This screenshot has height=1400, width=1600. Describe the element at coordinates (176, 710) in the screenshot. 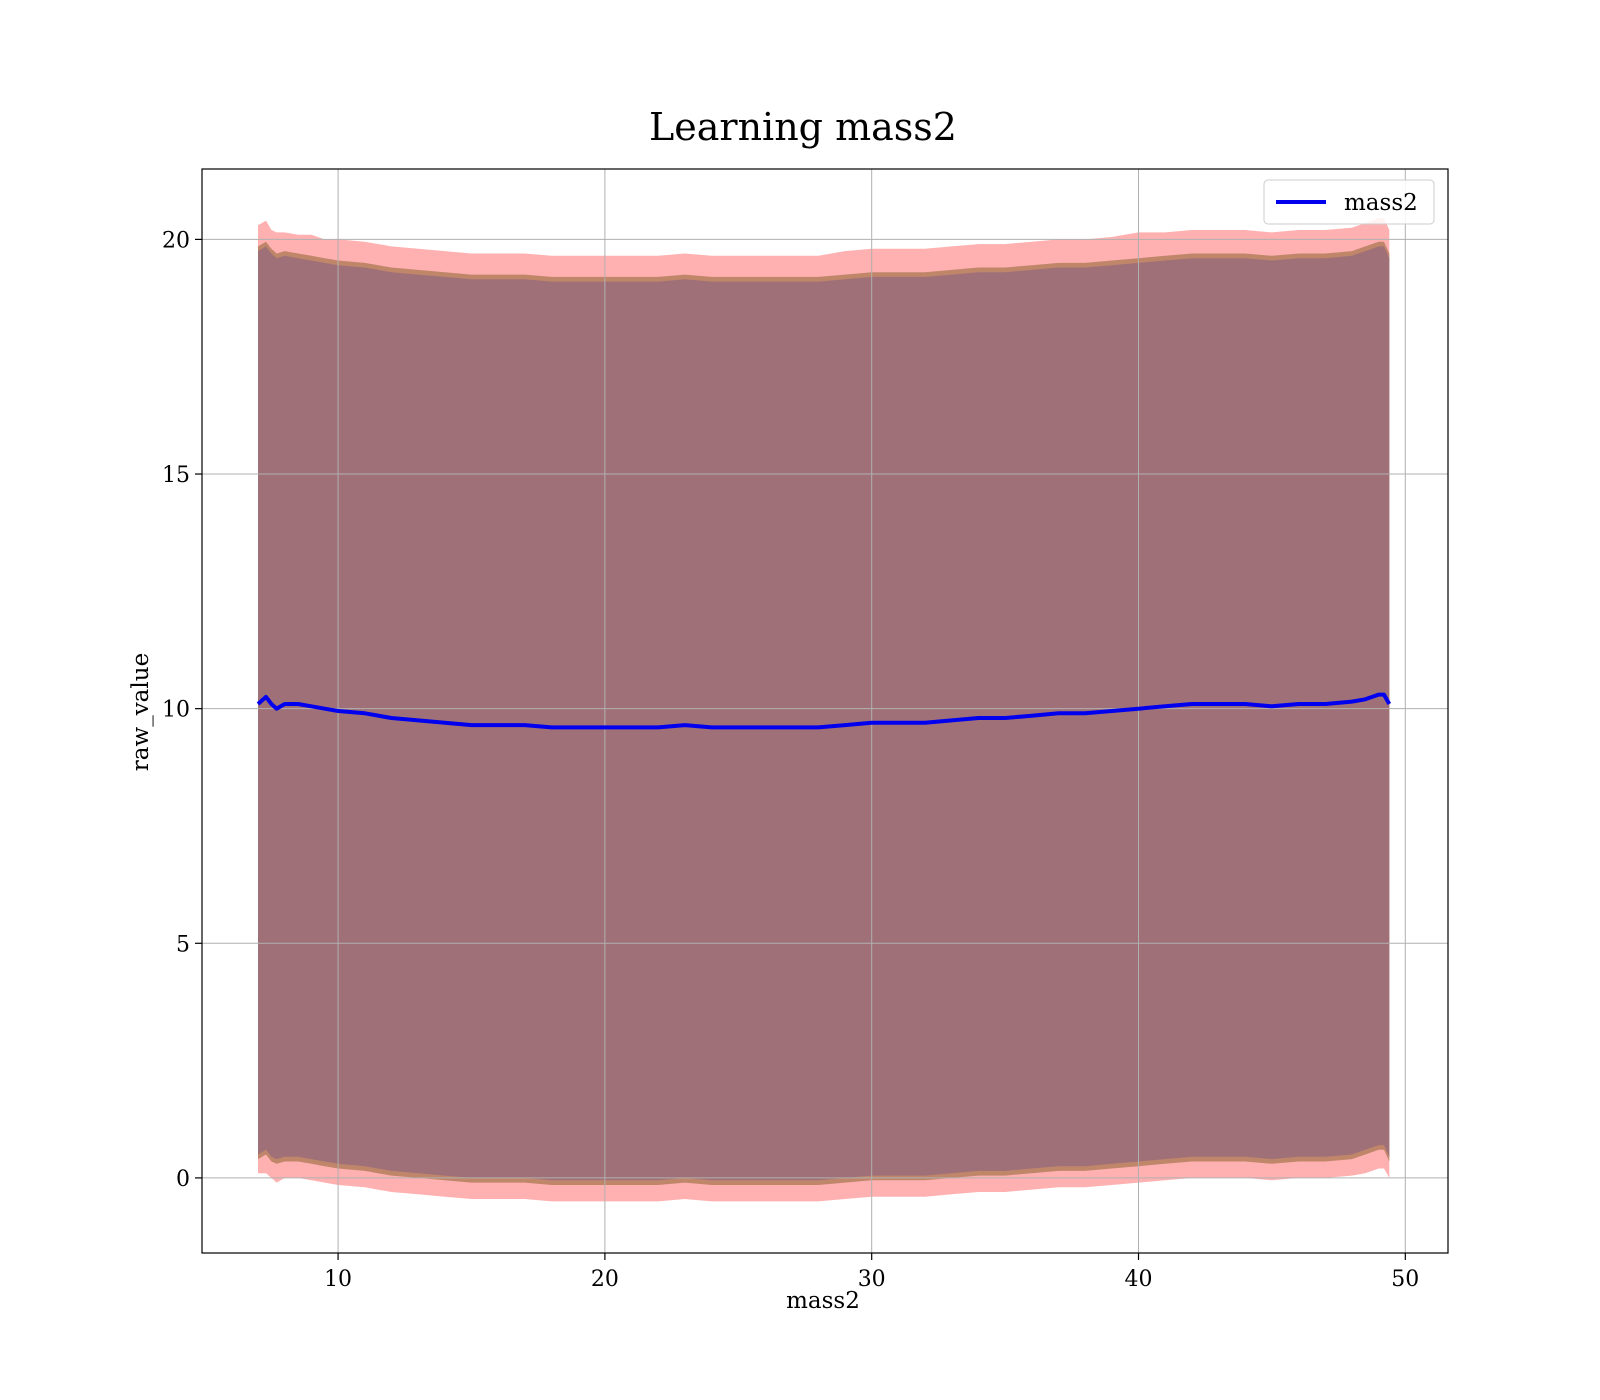

I see `y-tick-label-10: 10` at that location.